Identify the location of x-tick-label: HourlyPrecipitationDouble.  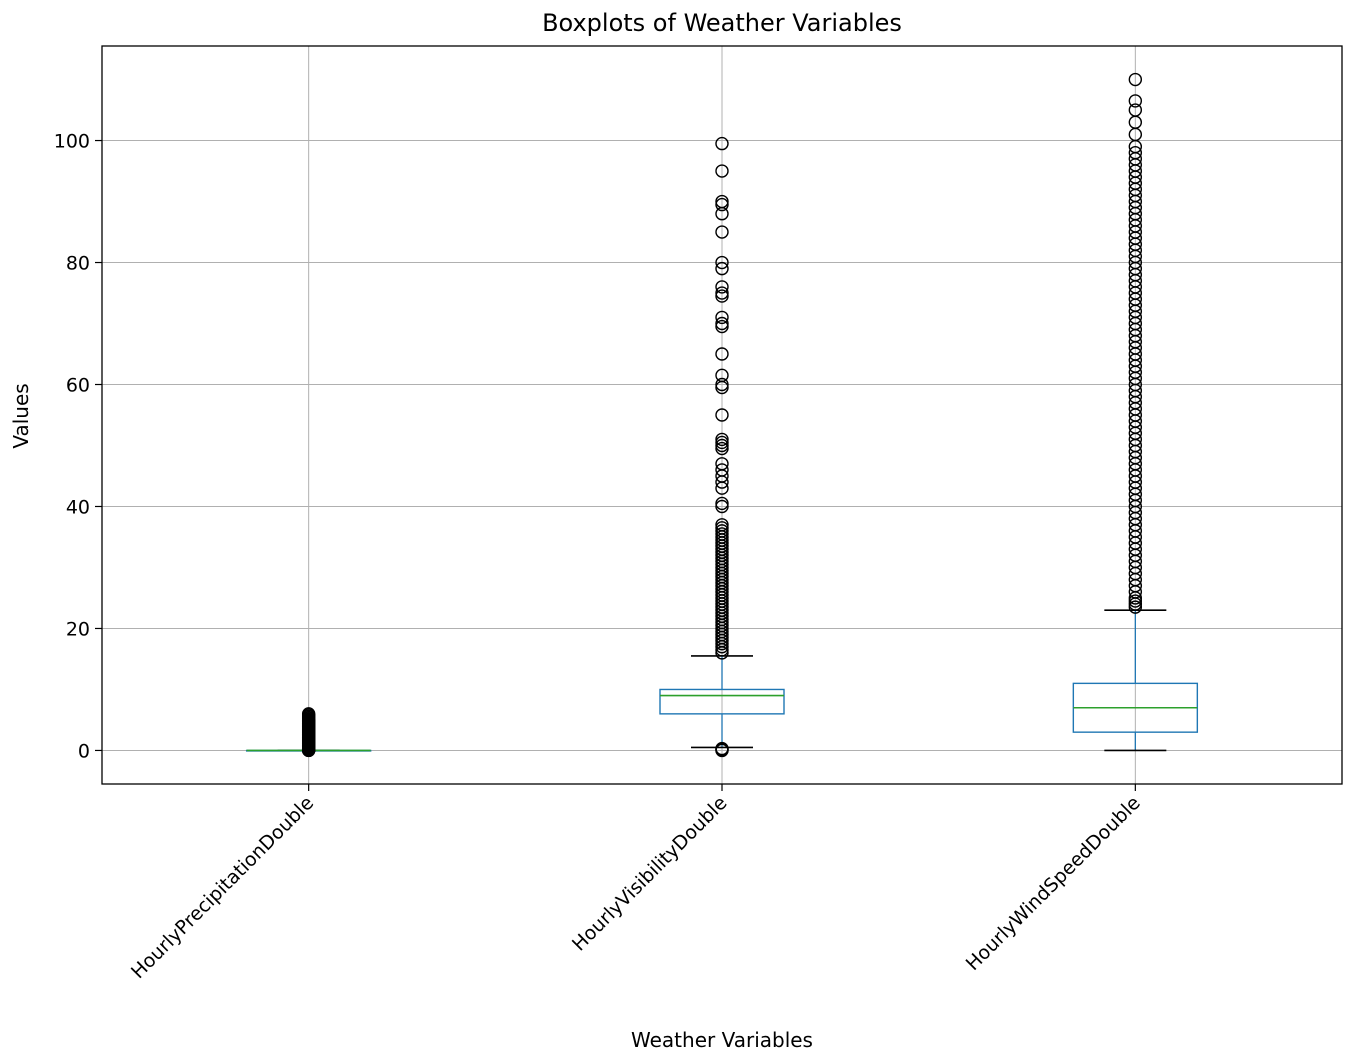
(222, 887).